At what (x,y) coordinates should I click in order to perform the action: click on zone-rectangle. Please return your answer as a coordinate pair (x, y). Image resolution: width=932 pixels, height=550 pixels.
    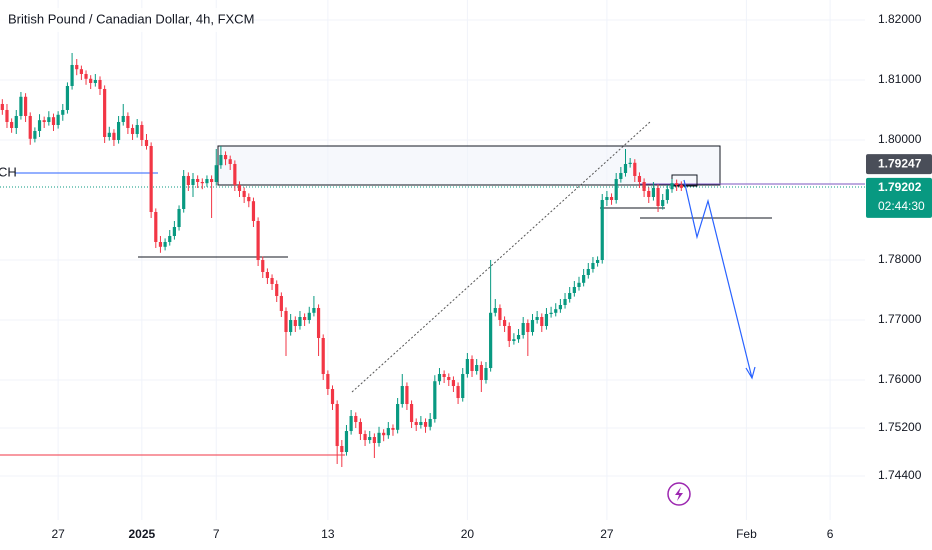
    Looking at the image, I should click on (469, 165).